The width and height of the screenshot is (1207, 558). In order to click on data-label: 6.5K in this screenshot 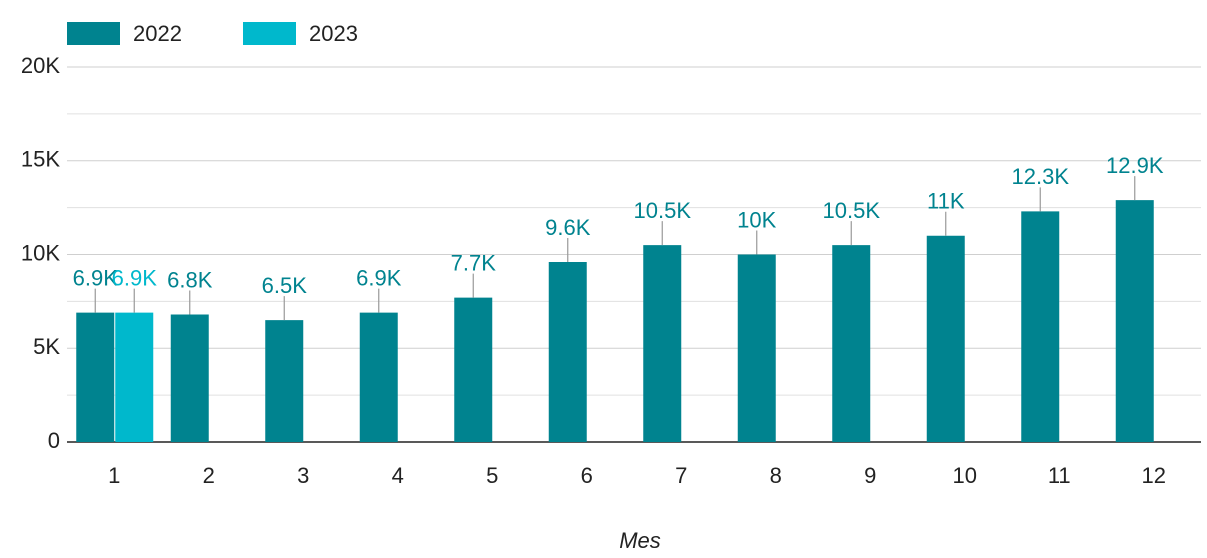, I will do `click(285, 285)`.